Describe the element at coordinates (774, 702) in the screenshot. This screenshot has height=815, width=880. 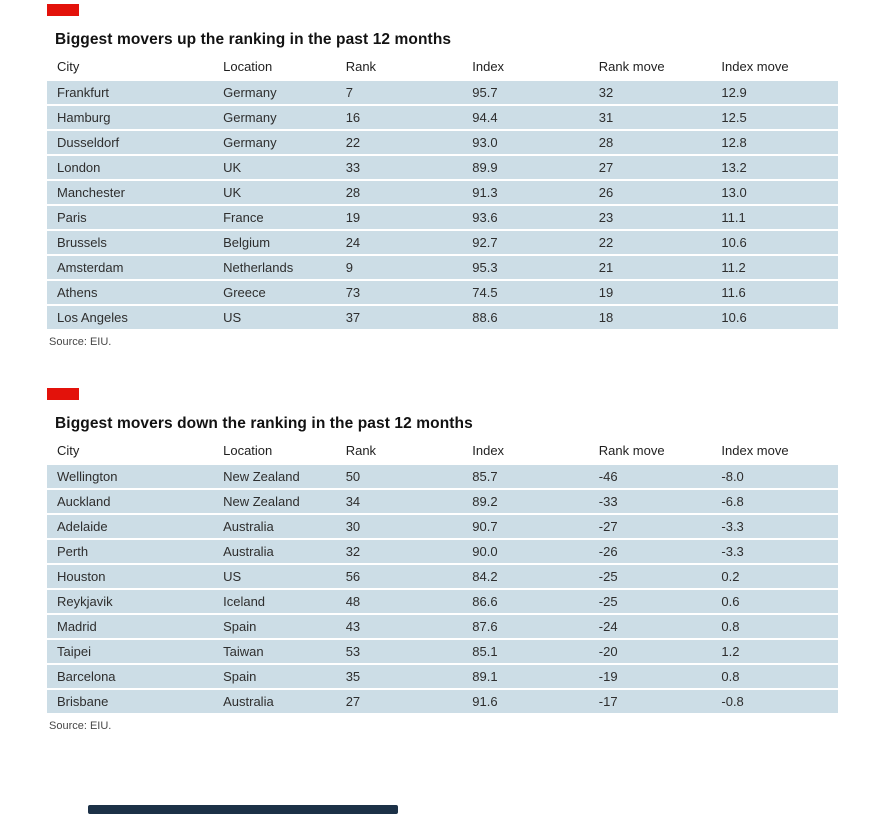
I see `table-cell: -0.8` at that location.